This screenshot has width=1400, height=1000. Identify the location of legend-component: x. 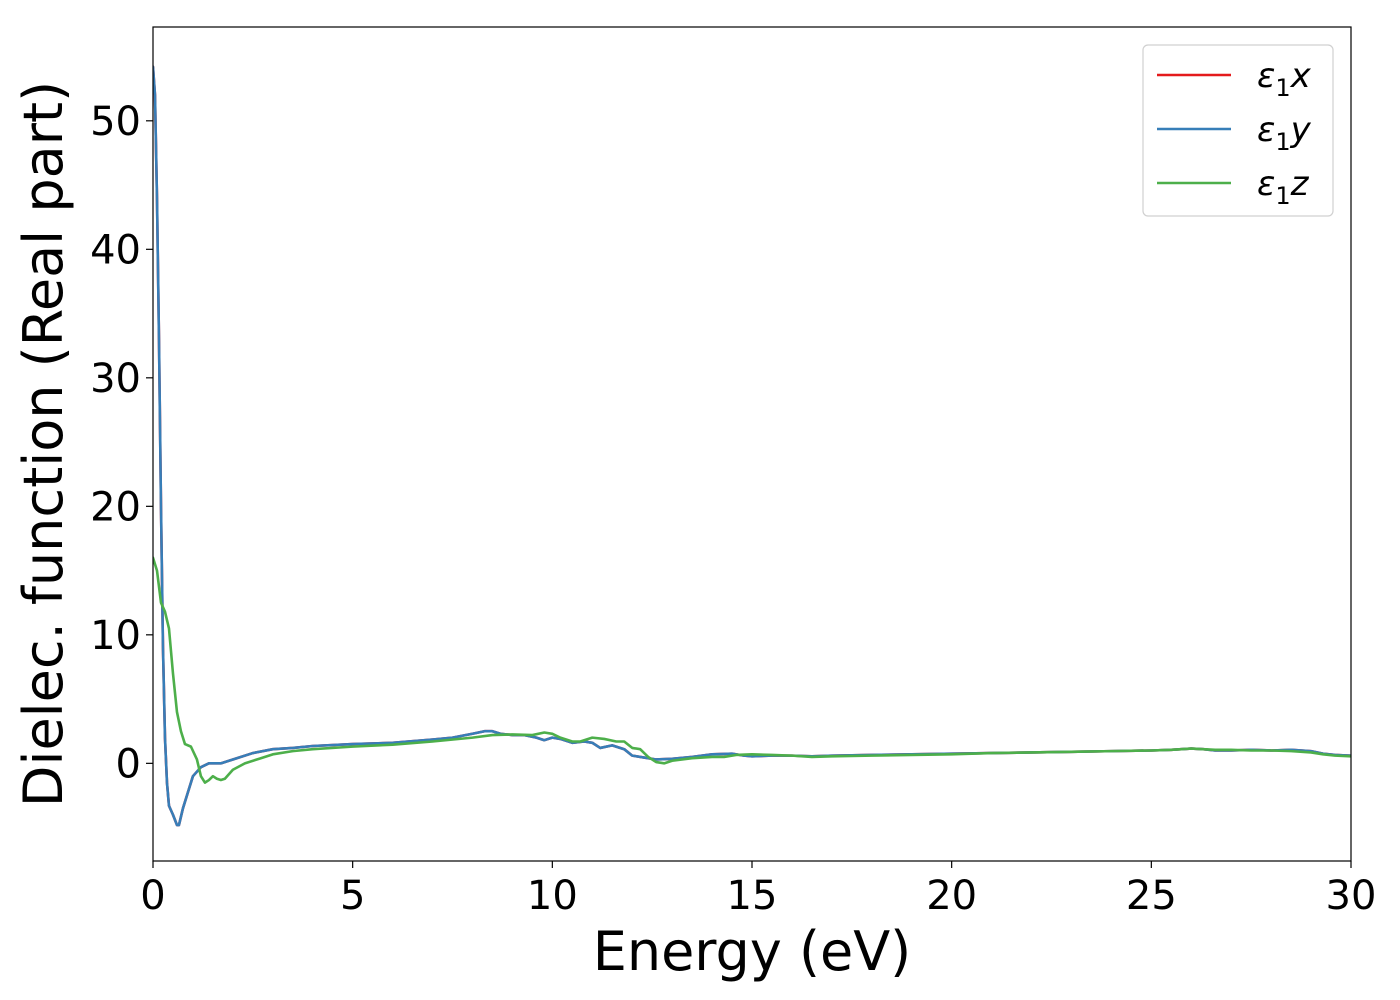
(1301, 76).